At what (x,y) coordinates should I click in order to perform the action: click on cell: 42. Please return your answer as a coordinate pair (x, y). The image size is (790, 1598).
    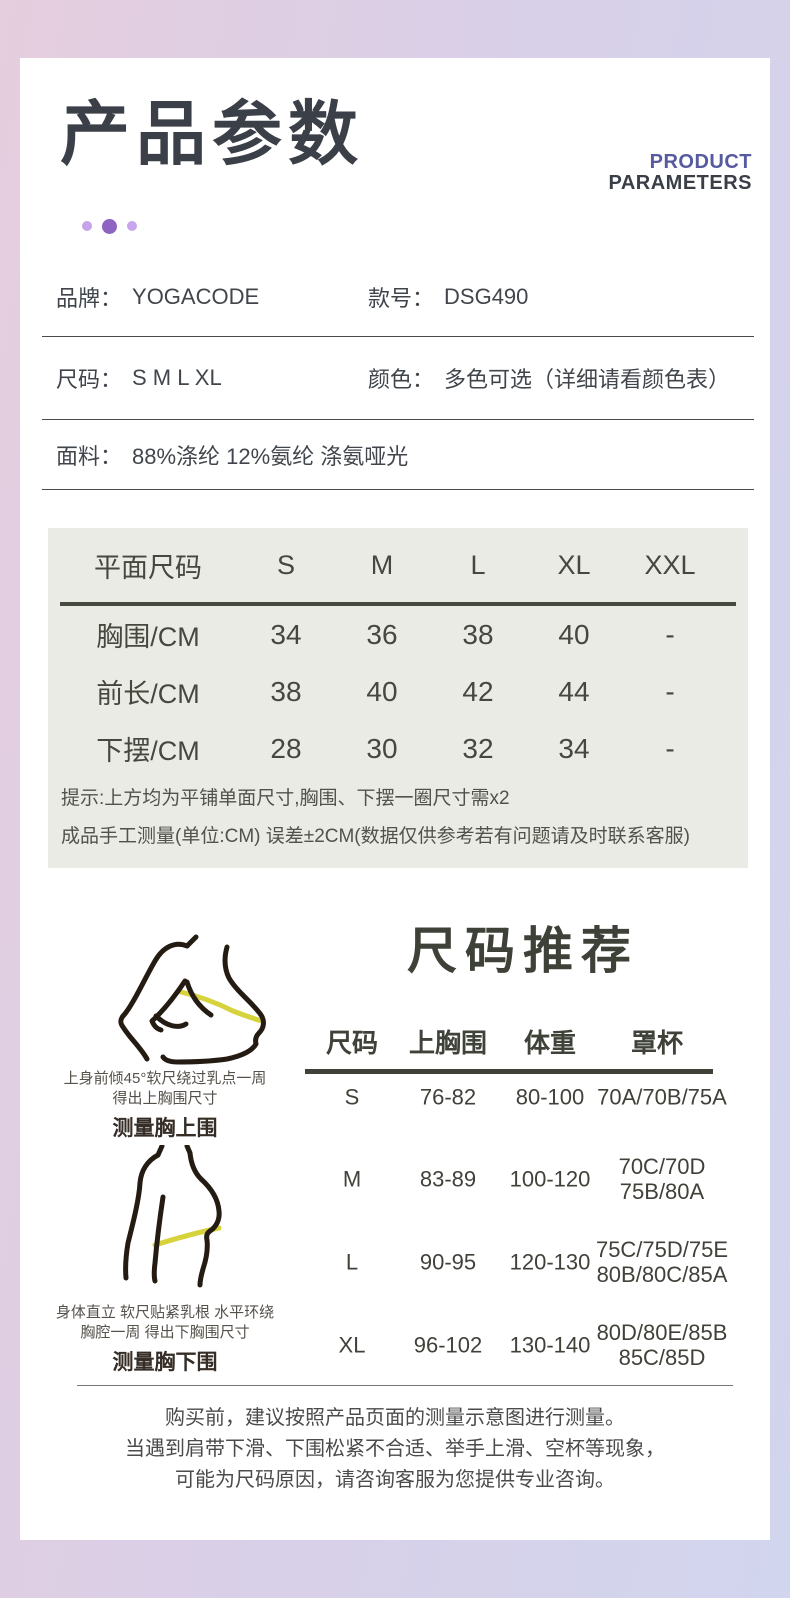
    Looking at the image, I should click on (478, 691).